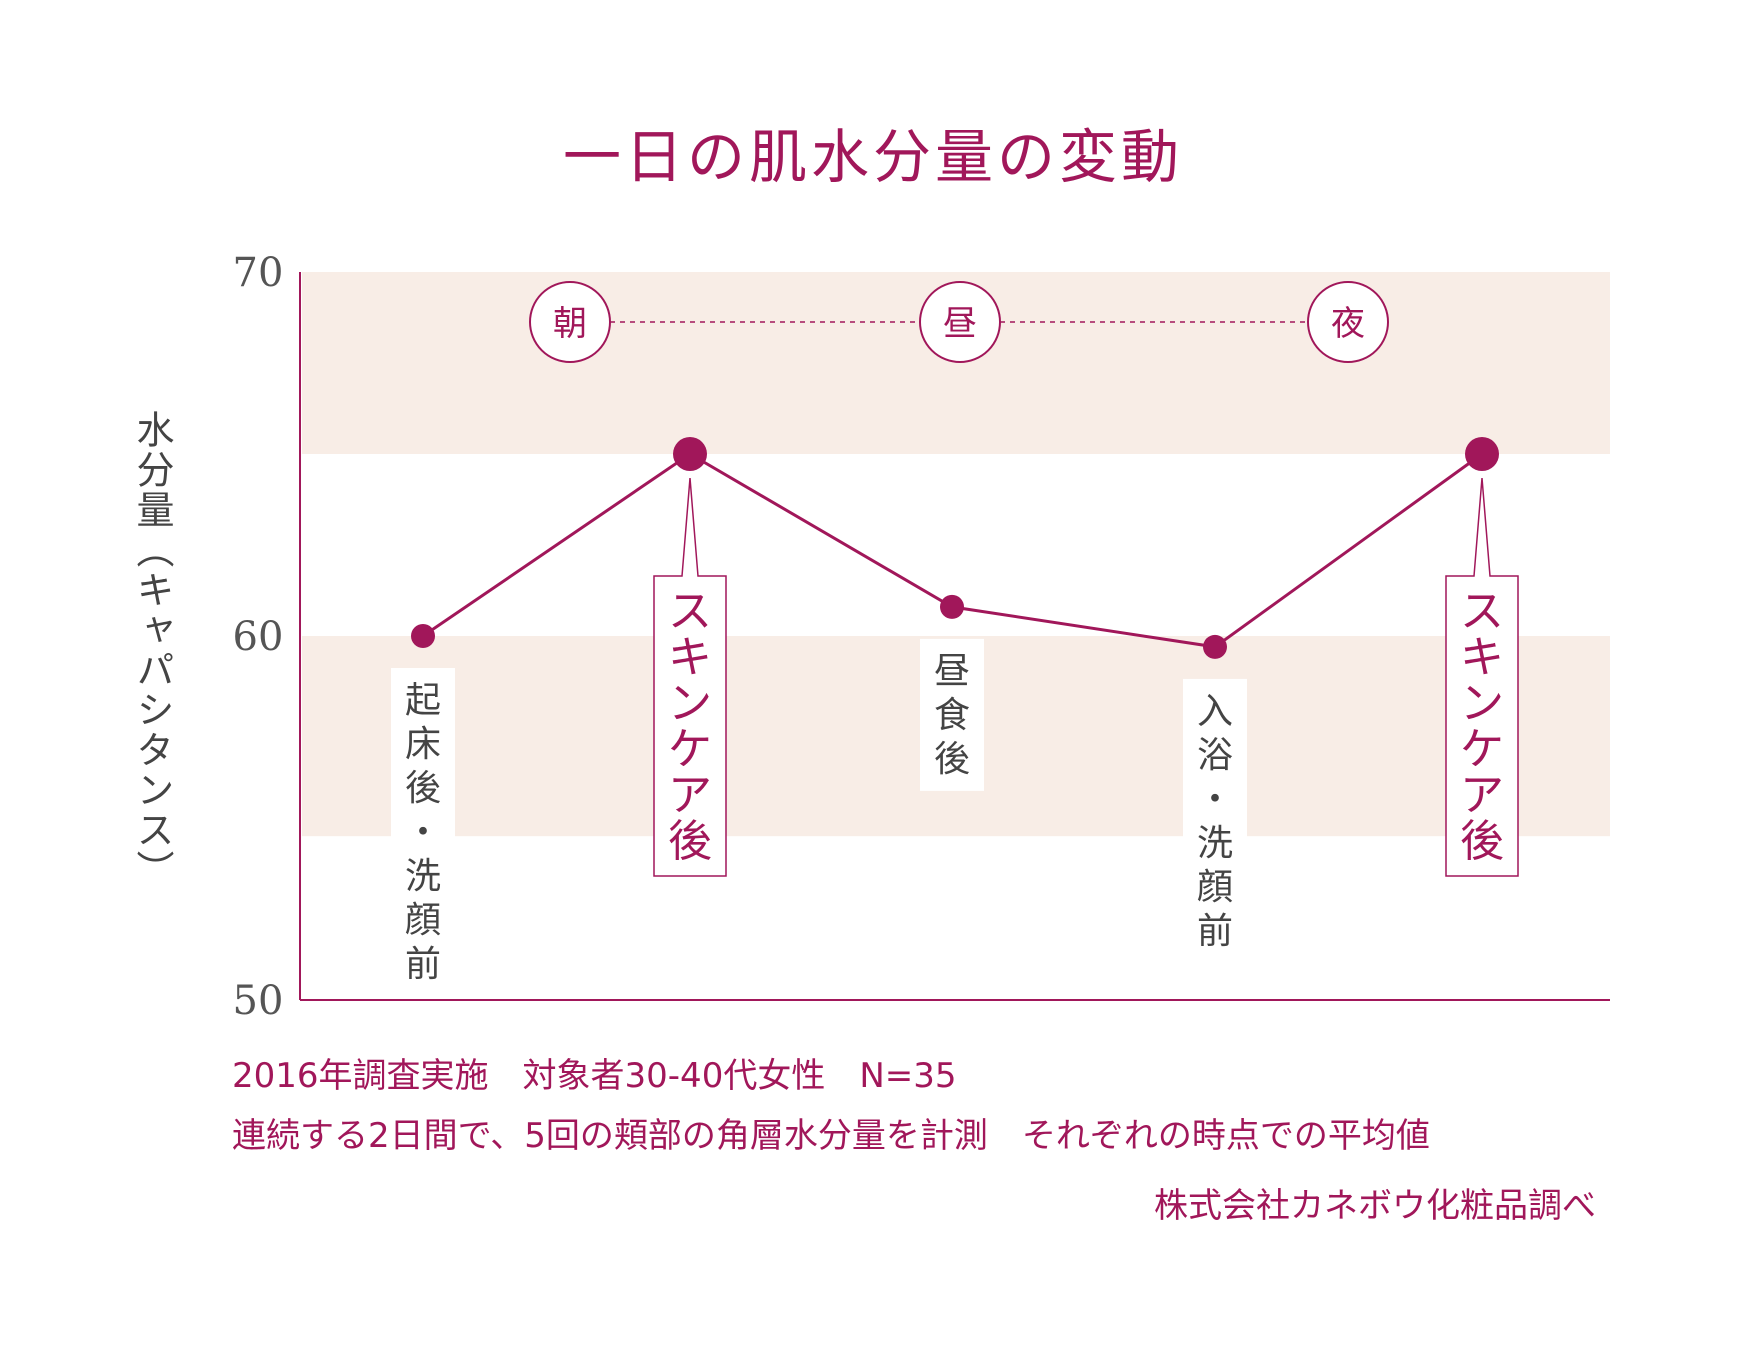  Describe the element at coordinates (423, 964) in the screenshot. I see `category-label-0-char-6: 前` at that location.